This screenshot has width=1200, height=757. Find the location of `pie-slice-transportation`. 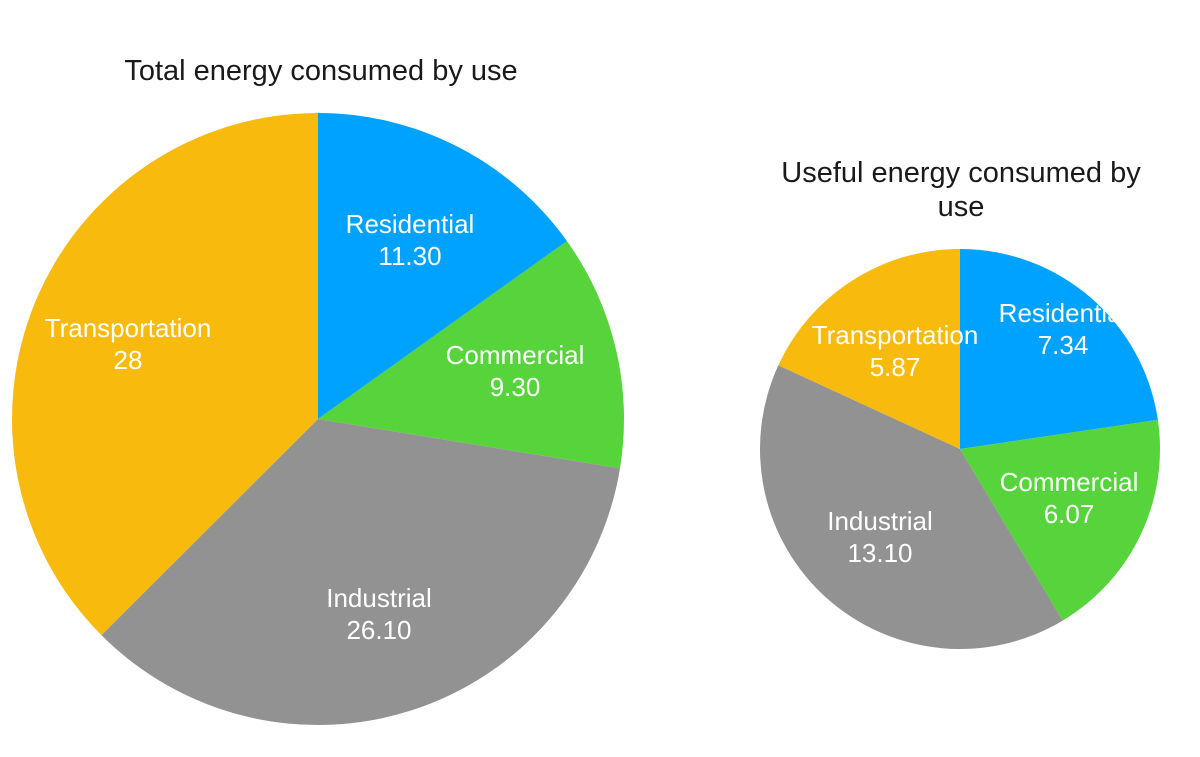

pie-slice-transportation is located at coordinates (869, 348).